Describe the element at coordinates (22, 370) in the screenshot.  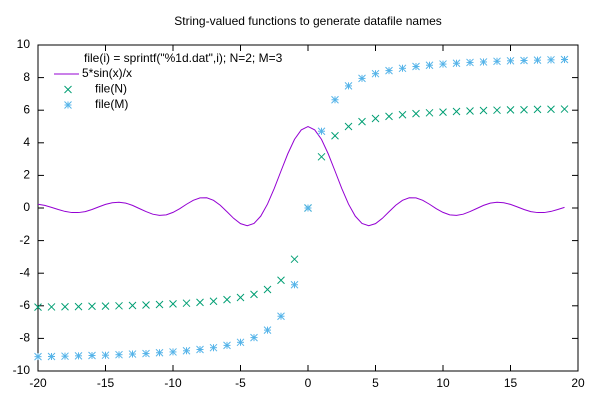
I see `y-tick-label: -10` at that location.